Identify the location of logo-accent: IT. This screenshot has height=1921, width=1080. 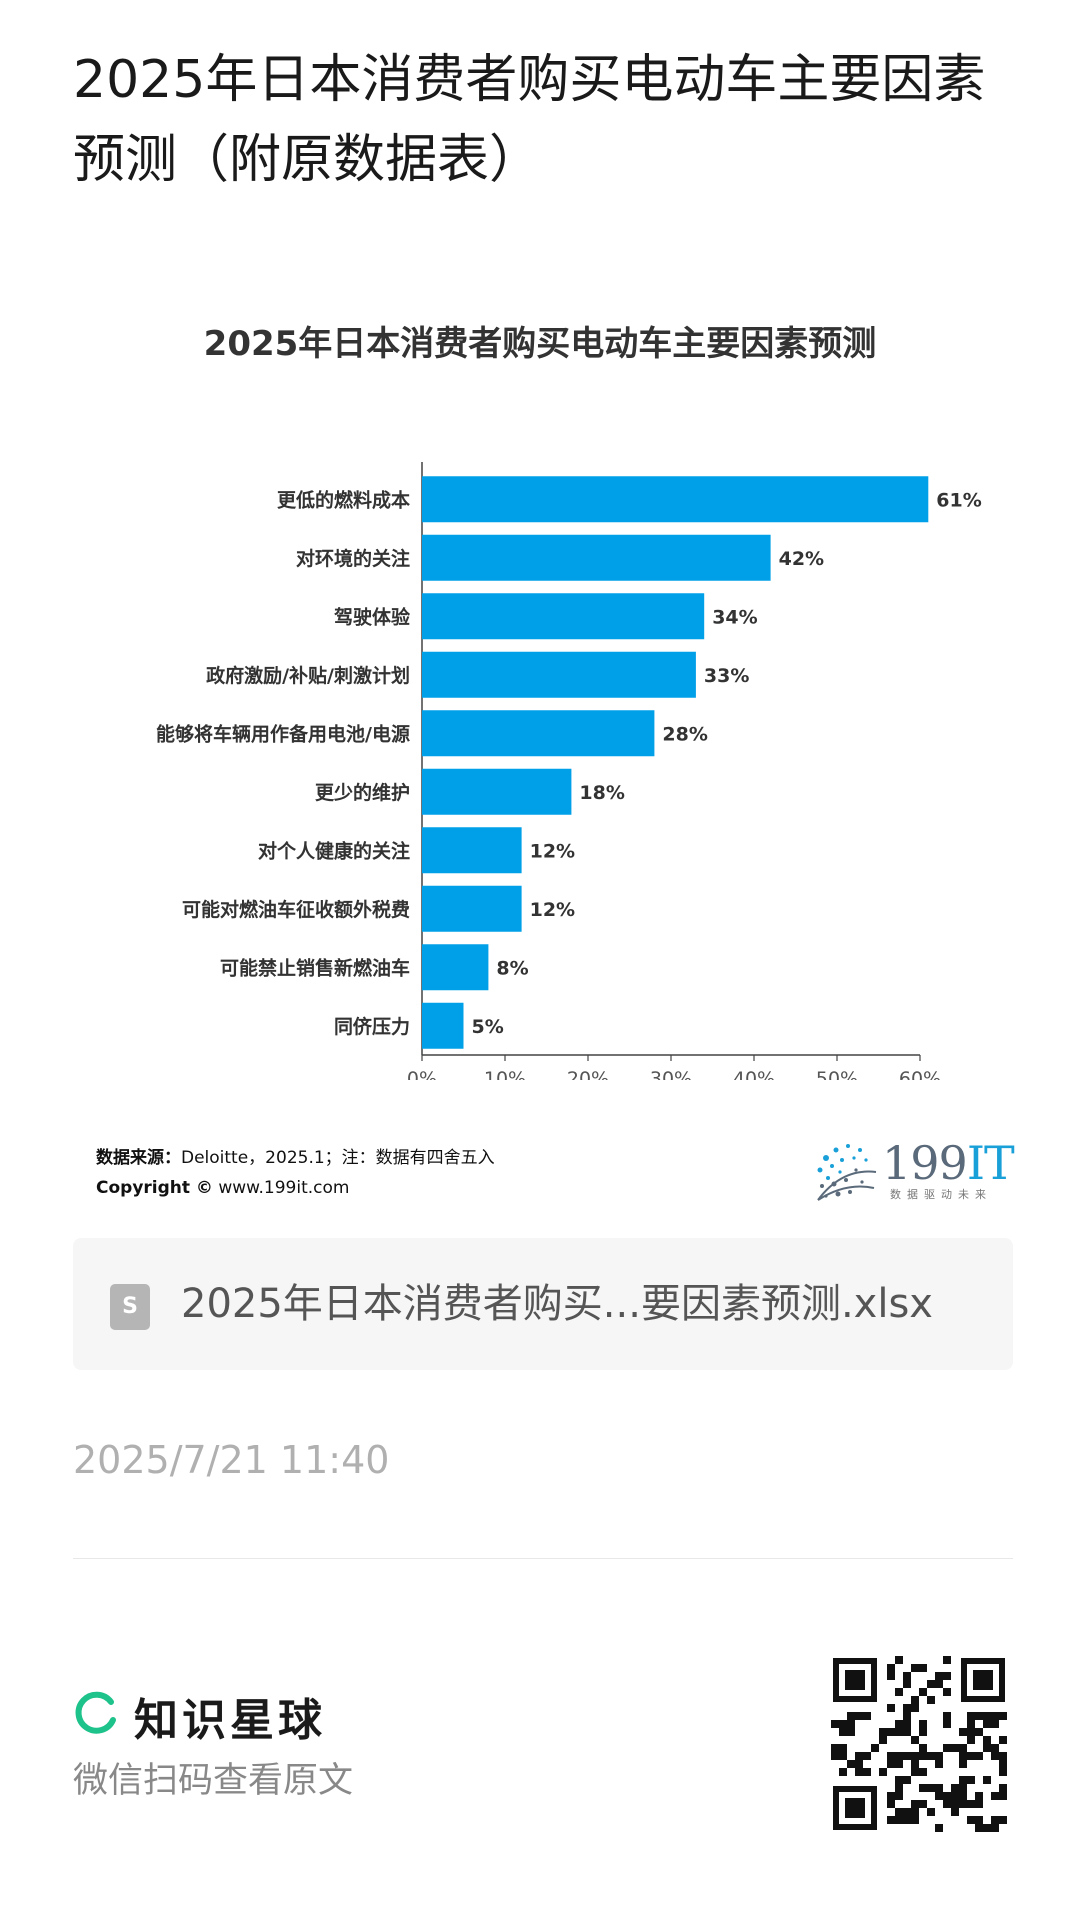
(990, 1163).